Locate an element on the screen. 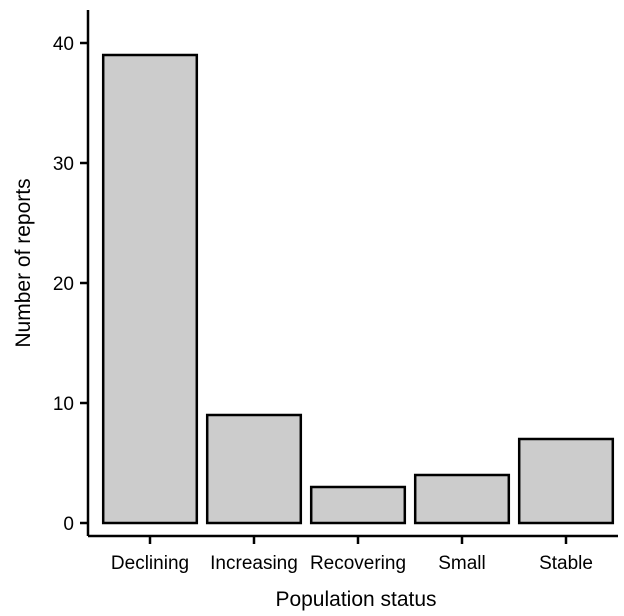 The image size is (624, 616). y-tick-label-40: 40 is located at coordinates (63, 44).